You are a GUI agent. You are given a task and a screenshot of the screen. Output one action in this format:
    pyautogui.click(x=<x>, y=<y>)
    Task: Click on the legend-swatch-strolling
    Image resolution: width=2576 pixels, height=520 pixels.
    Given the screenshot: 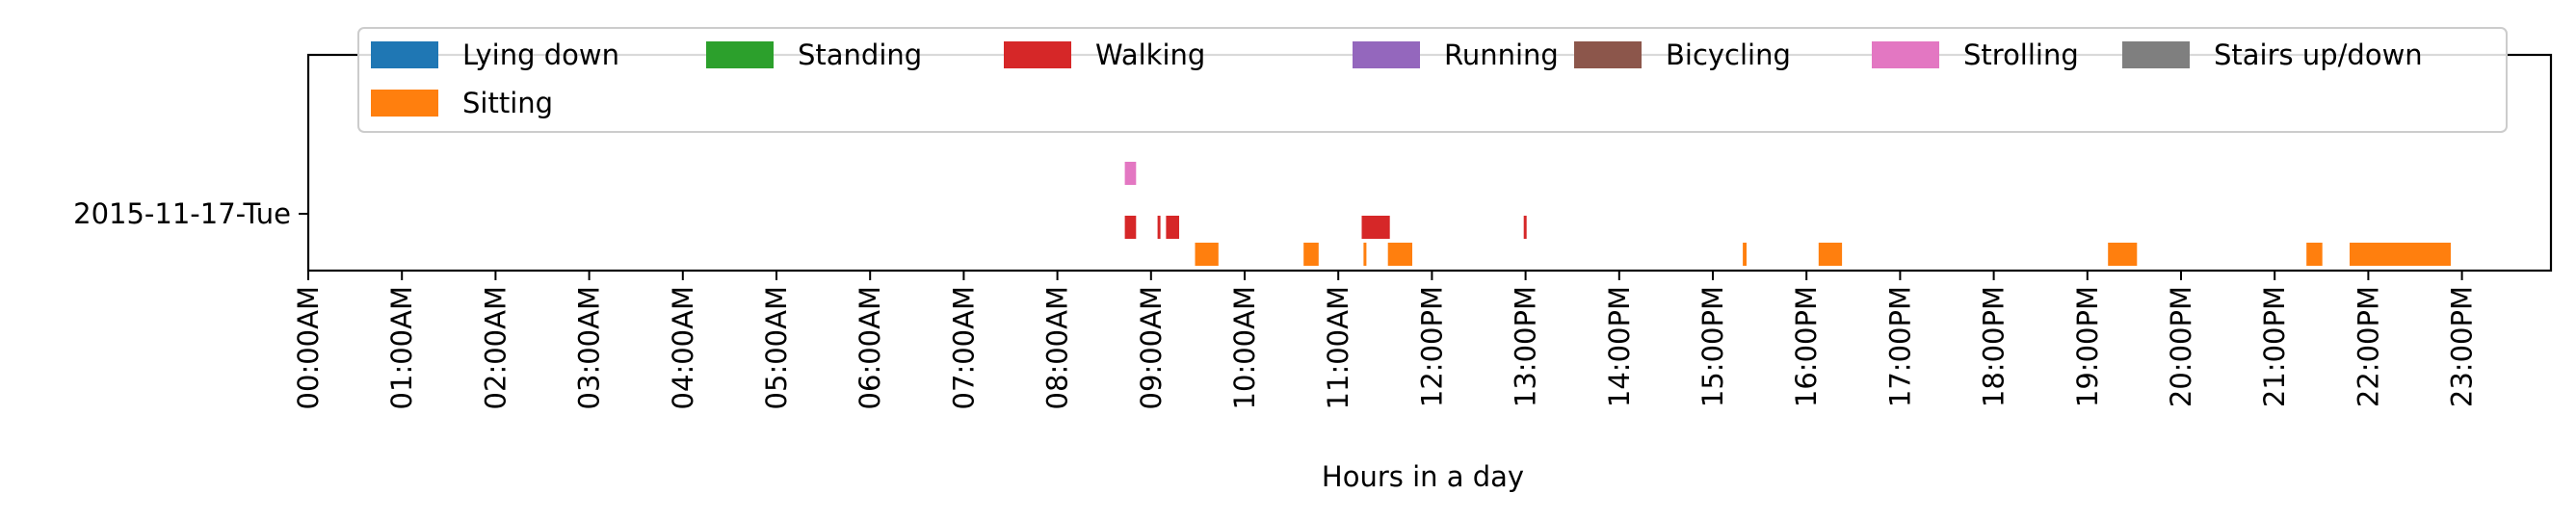 What is the action you would take?
    pyautogui.click(x=1905, y=55)
    